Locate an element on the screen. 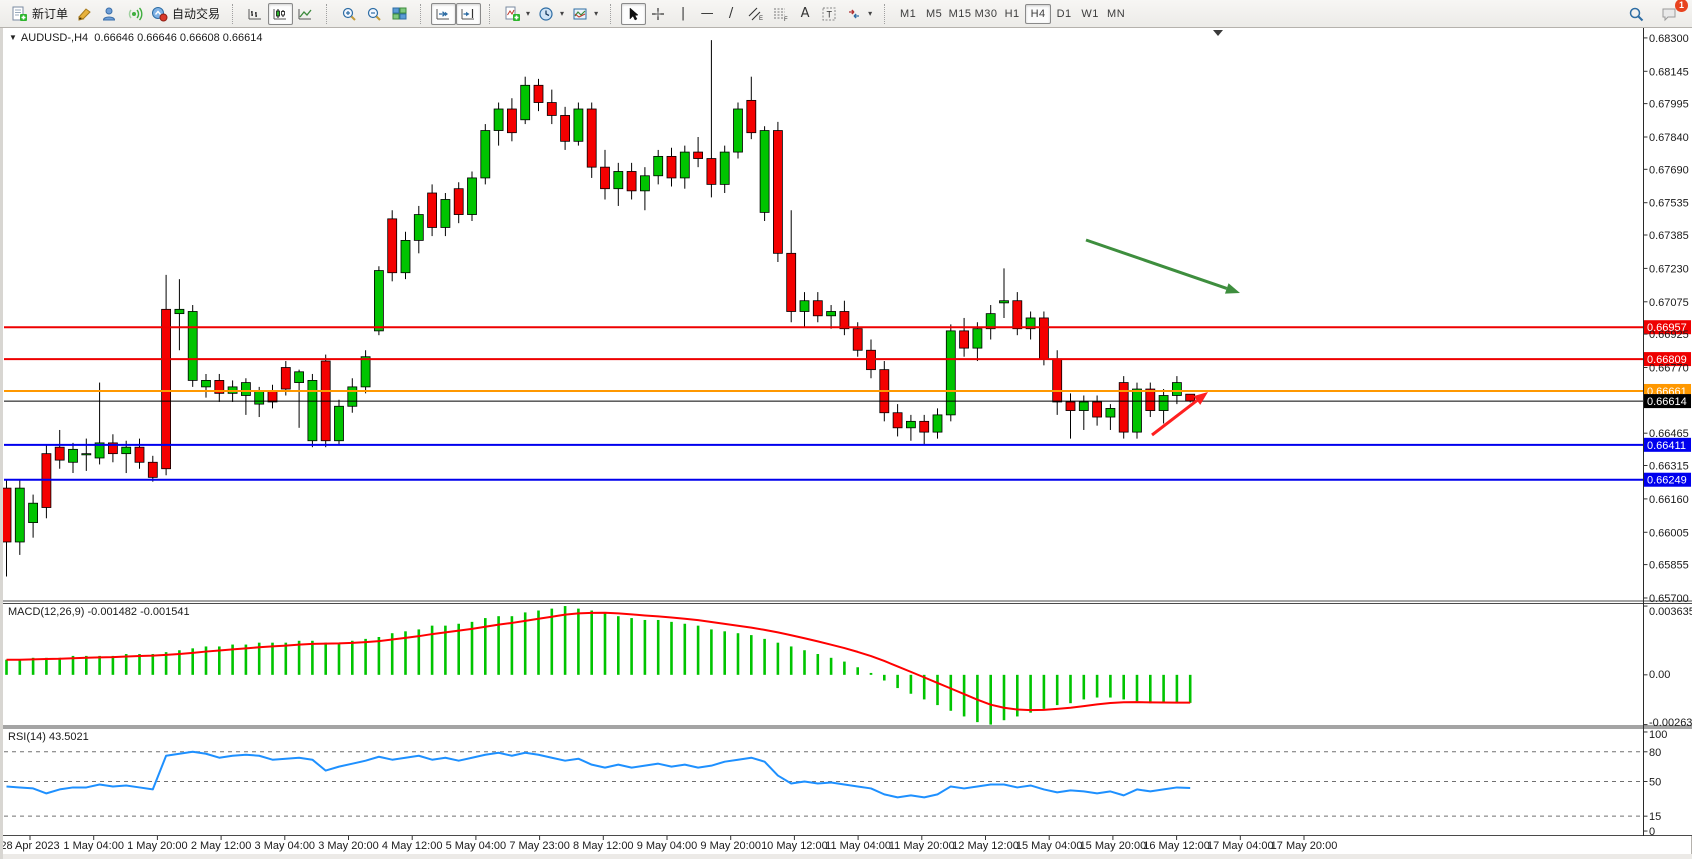  signals-button is located at coordinates (134, 14).